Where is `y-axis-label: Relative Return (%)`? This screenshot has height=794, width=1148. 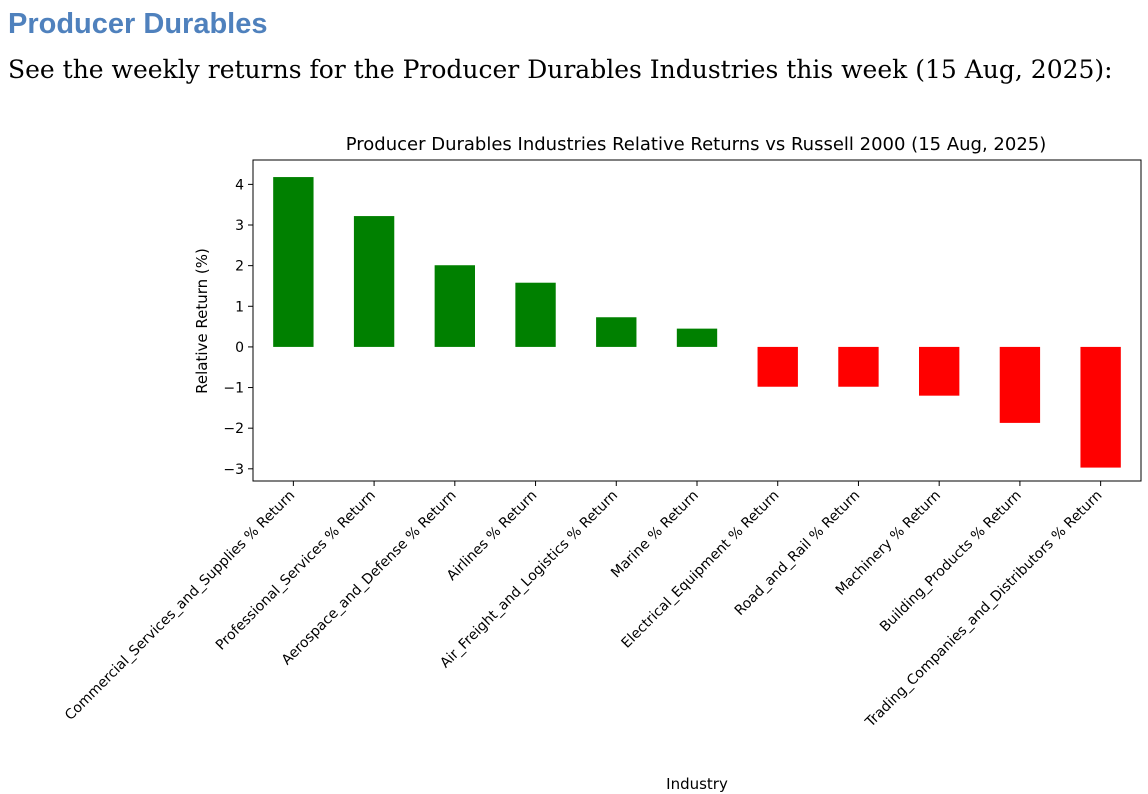
y-axis-label: Relative Return (%) is located at coordinates (202, 321).